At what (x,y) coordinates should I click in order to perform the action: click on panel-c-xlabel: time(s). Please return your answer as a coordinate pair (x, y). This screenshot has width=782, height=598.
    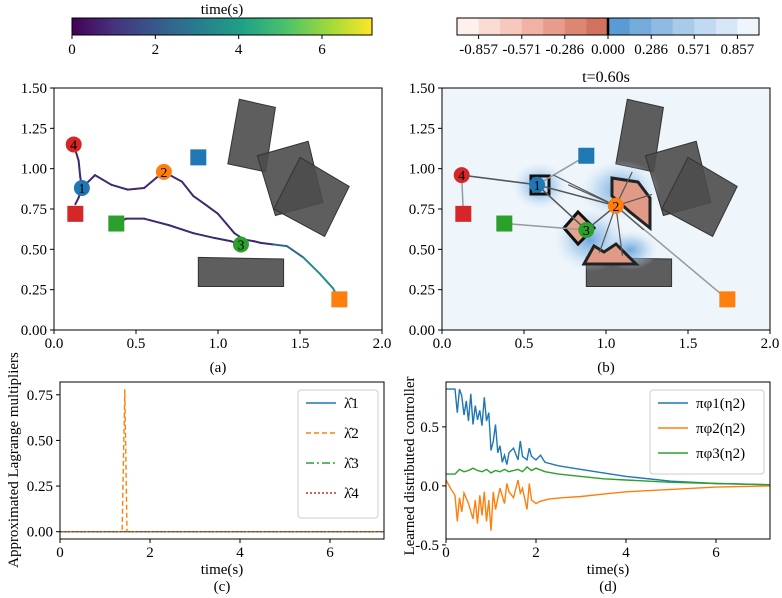
    Looking at the image, I should click on (222, 570).